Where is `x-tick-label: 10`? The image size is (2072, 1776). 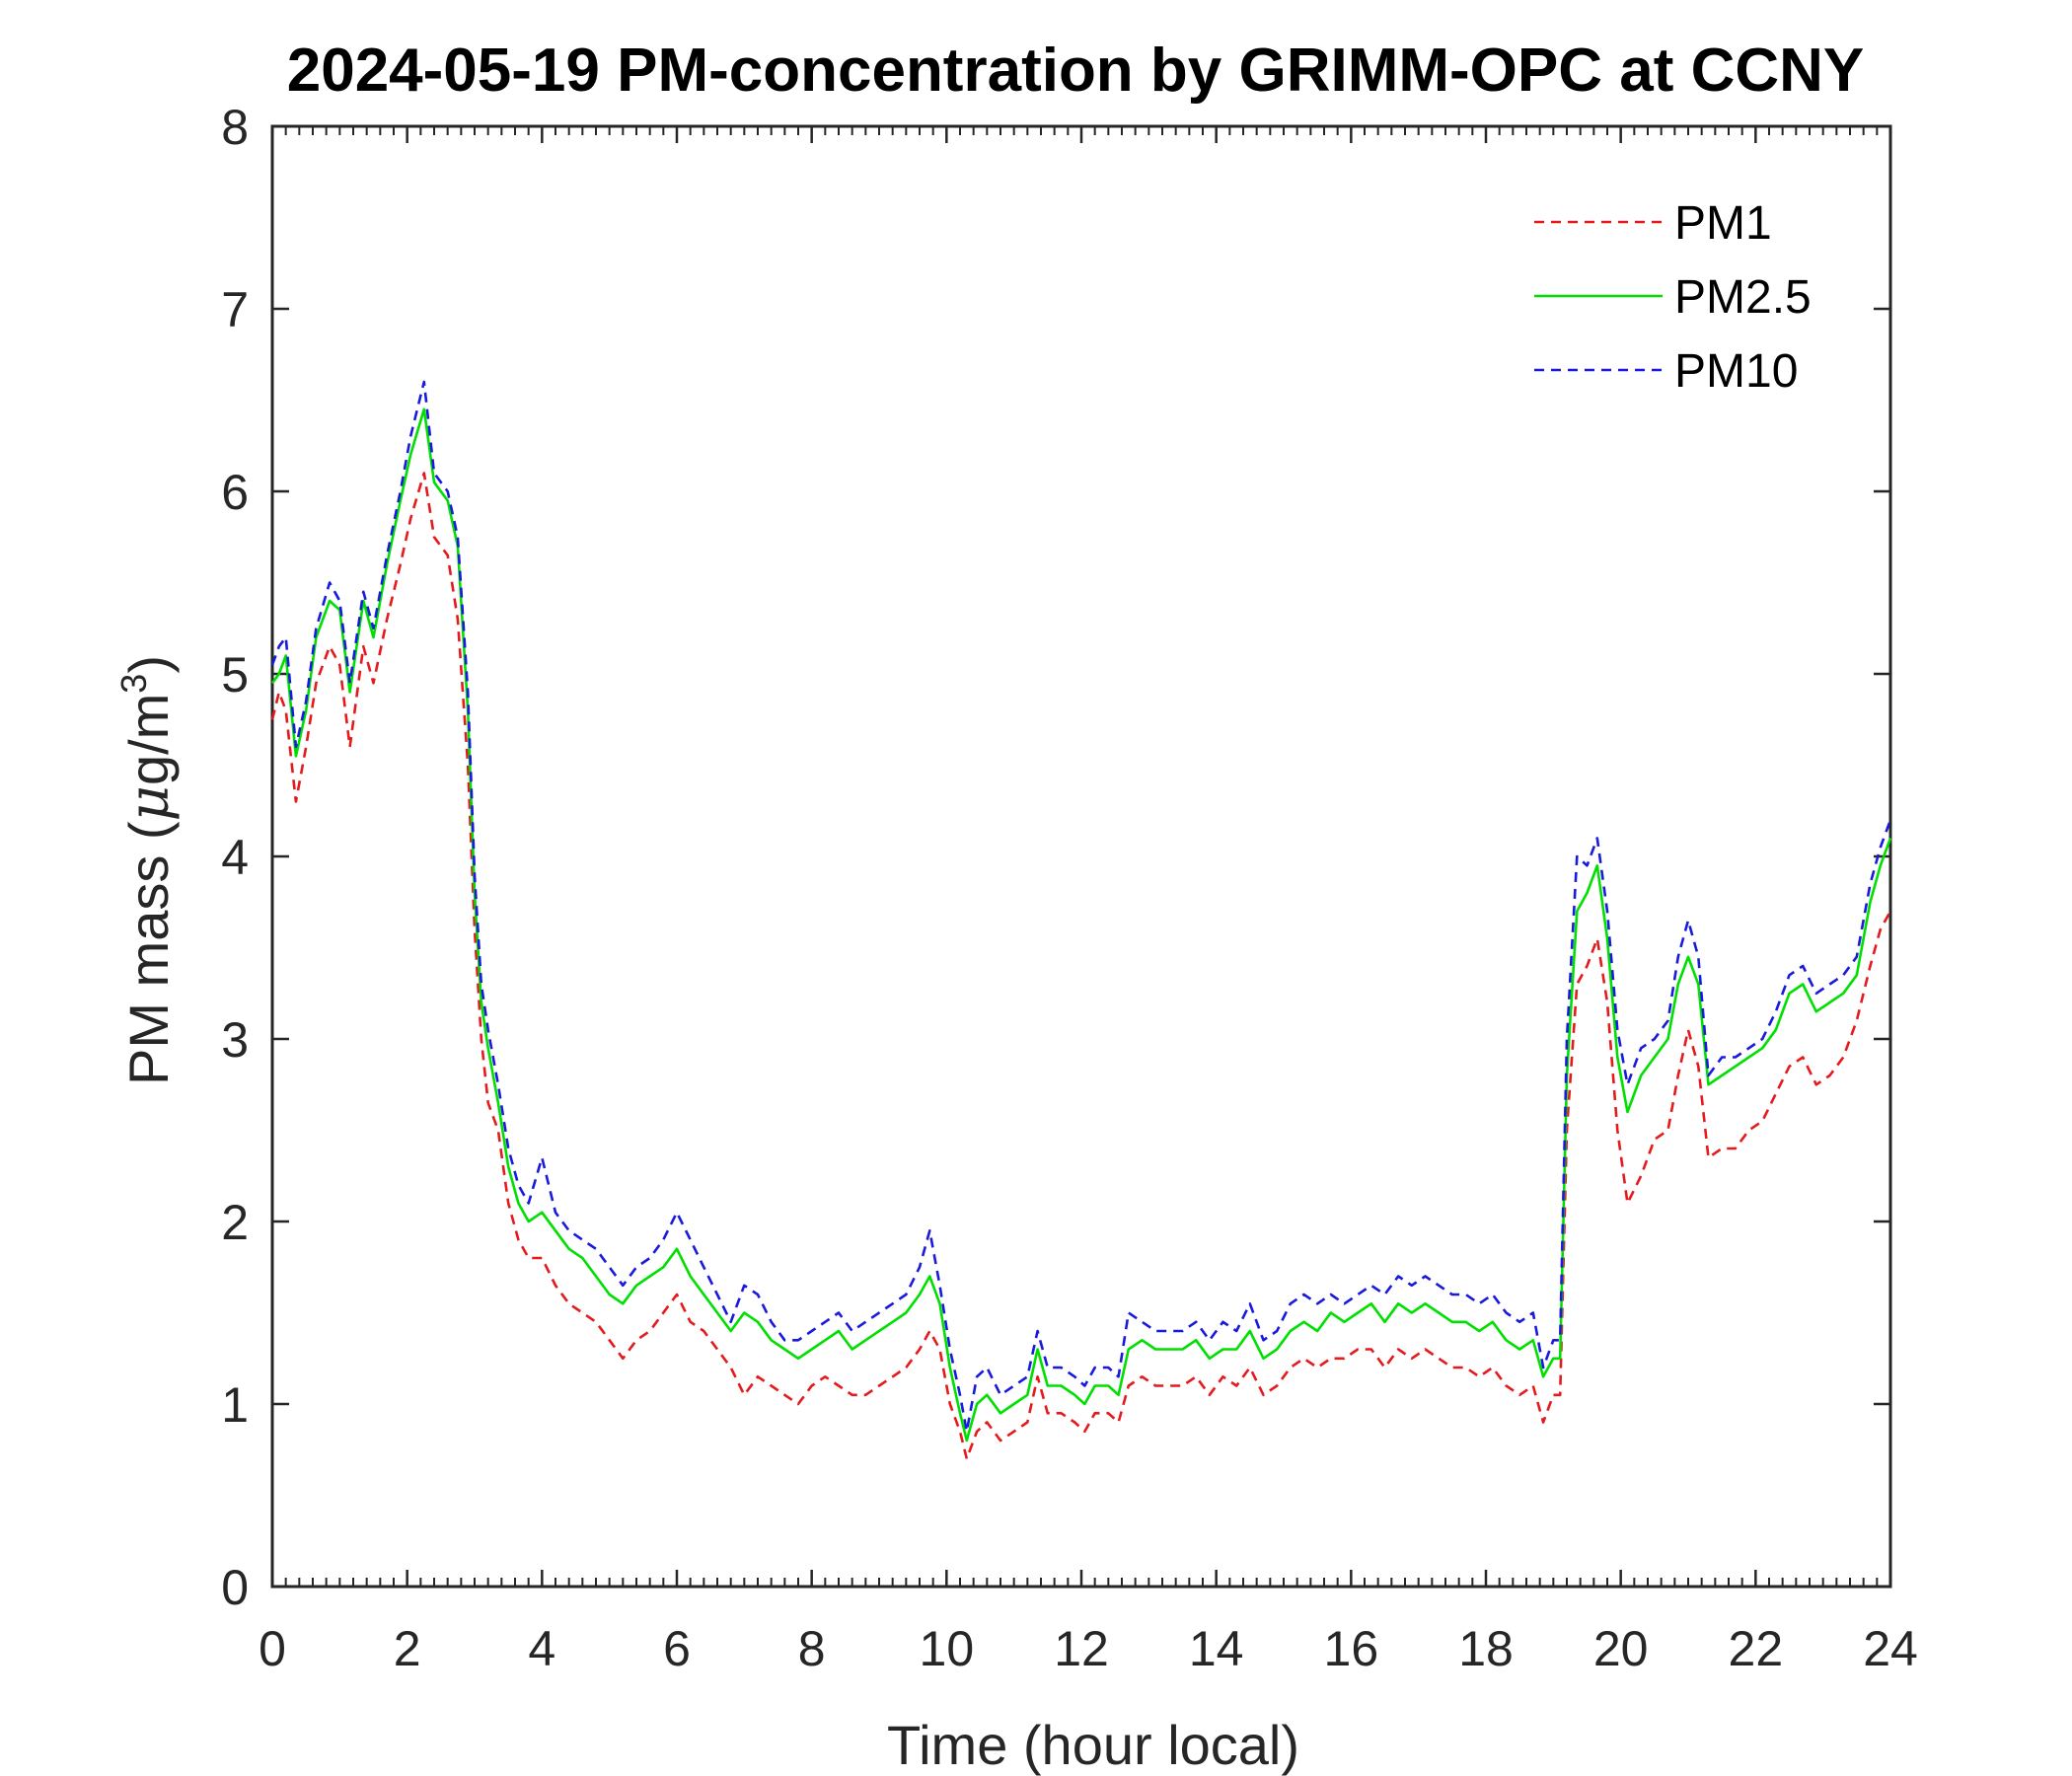 x-tick-label: 10 is located at coordinates (948, 1648).